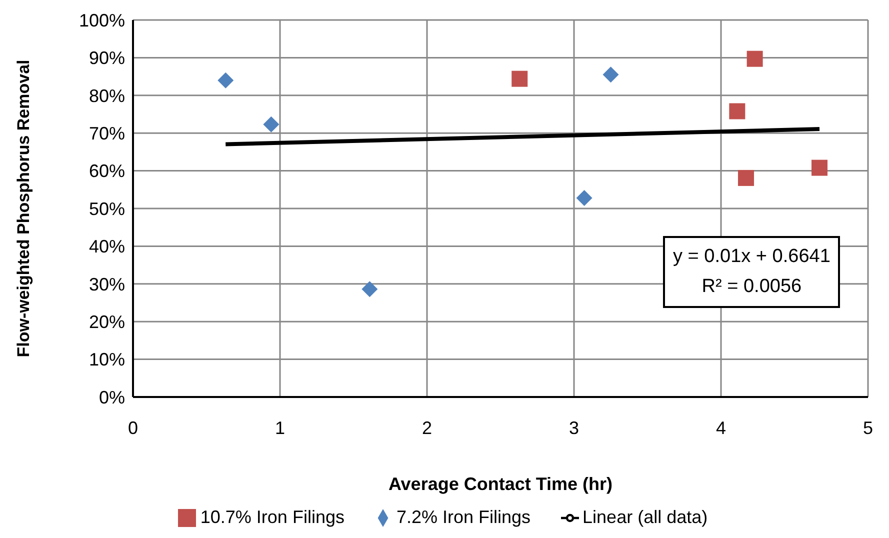  Describe the element at coordinates (280, 428) in the screenshot. I see `x-tick-label: 1` at that location.